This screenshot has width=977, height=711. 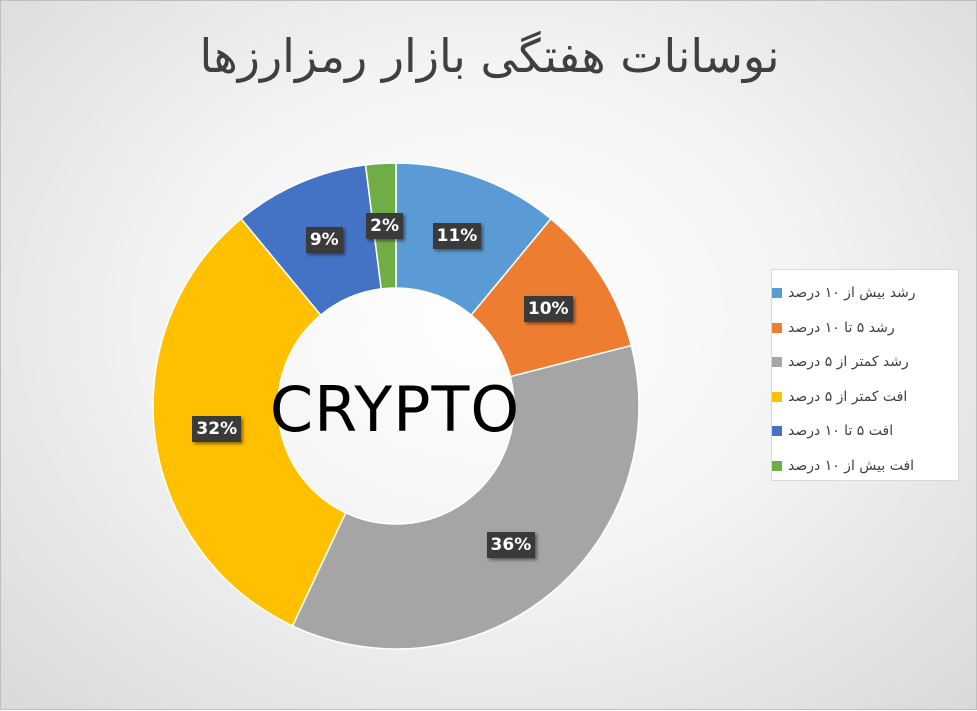 I want to click on data-label-rise-under-5: 36%, so click(x=511, y=545).